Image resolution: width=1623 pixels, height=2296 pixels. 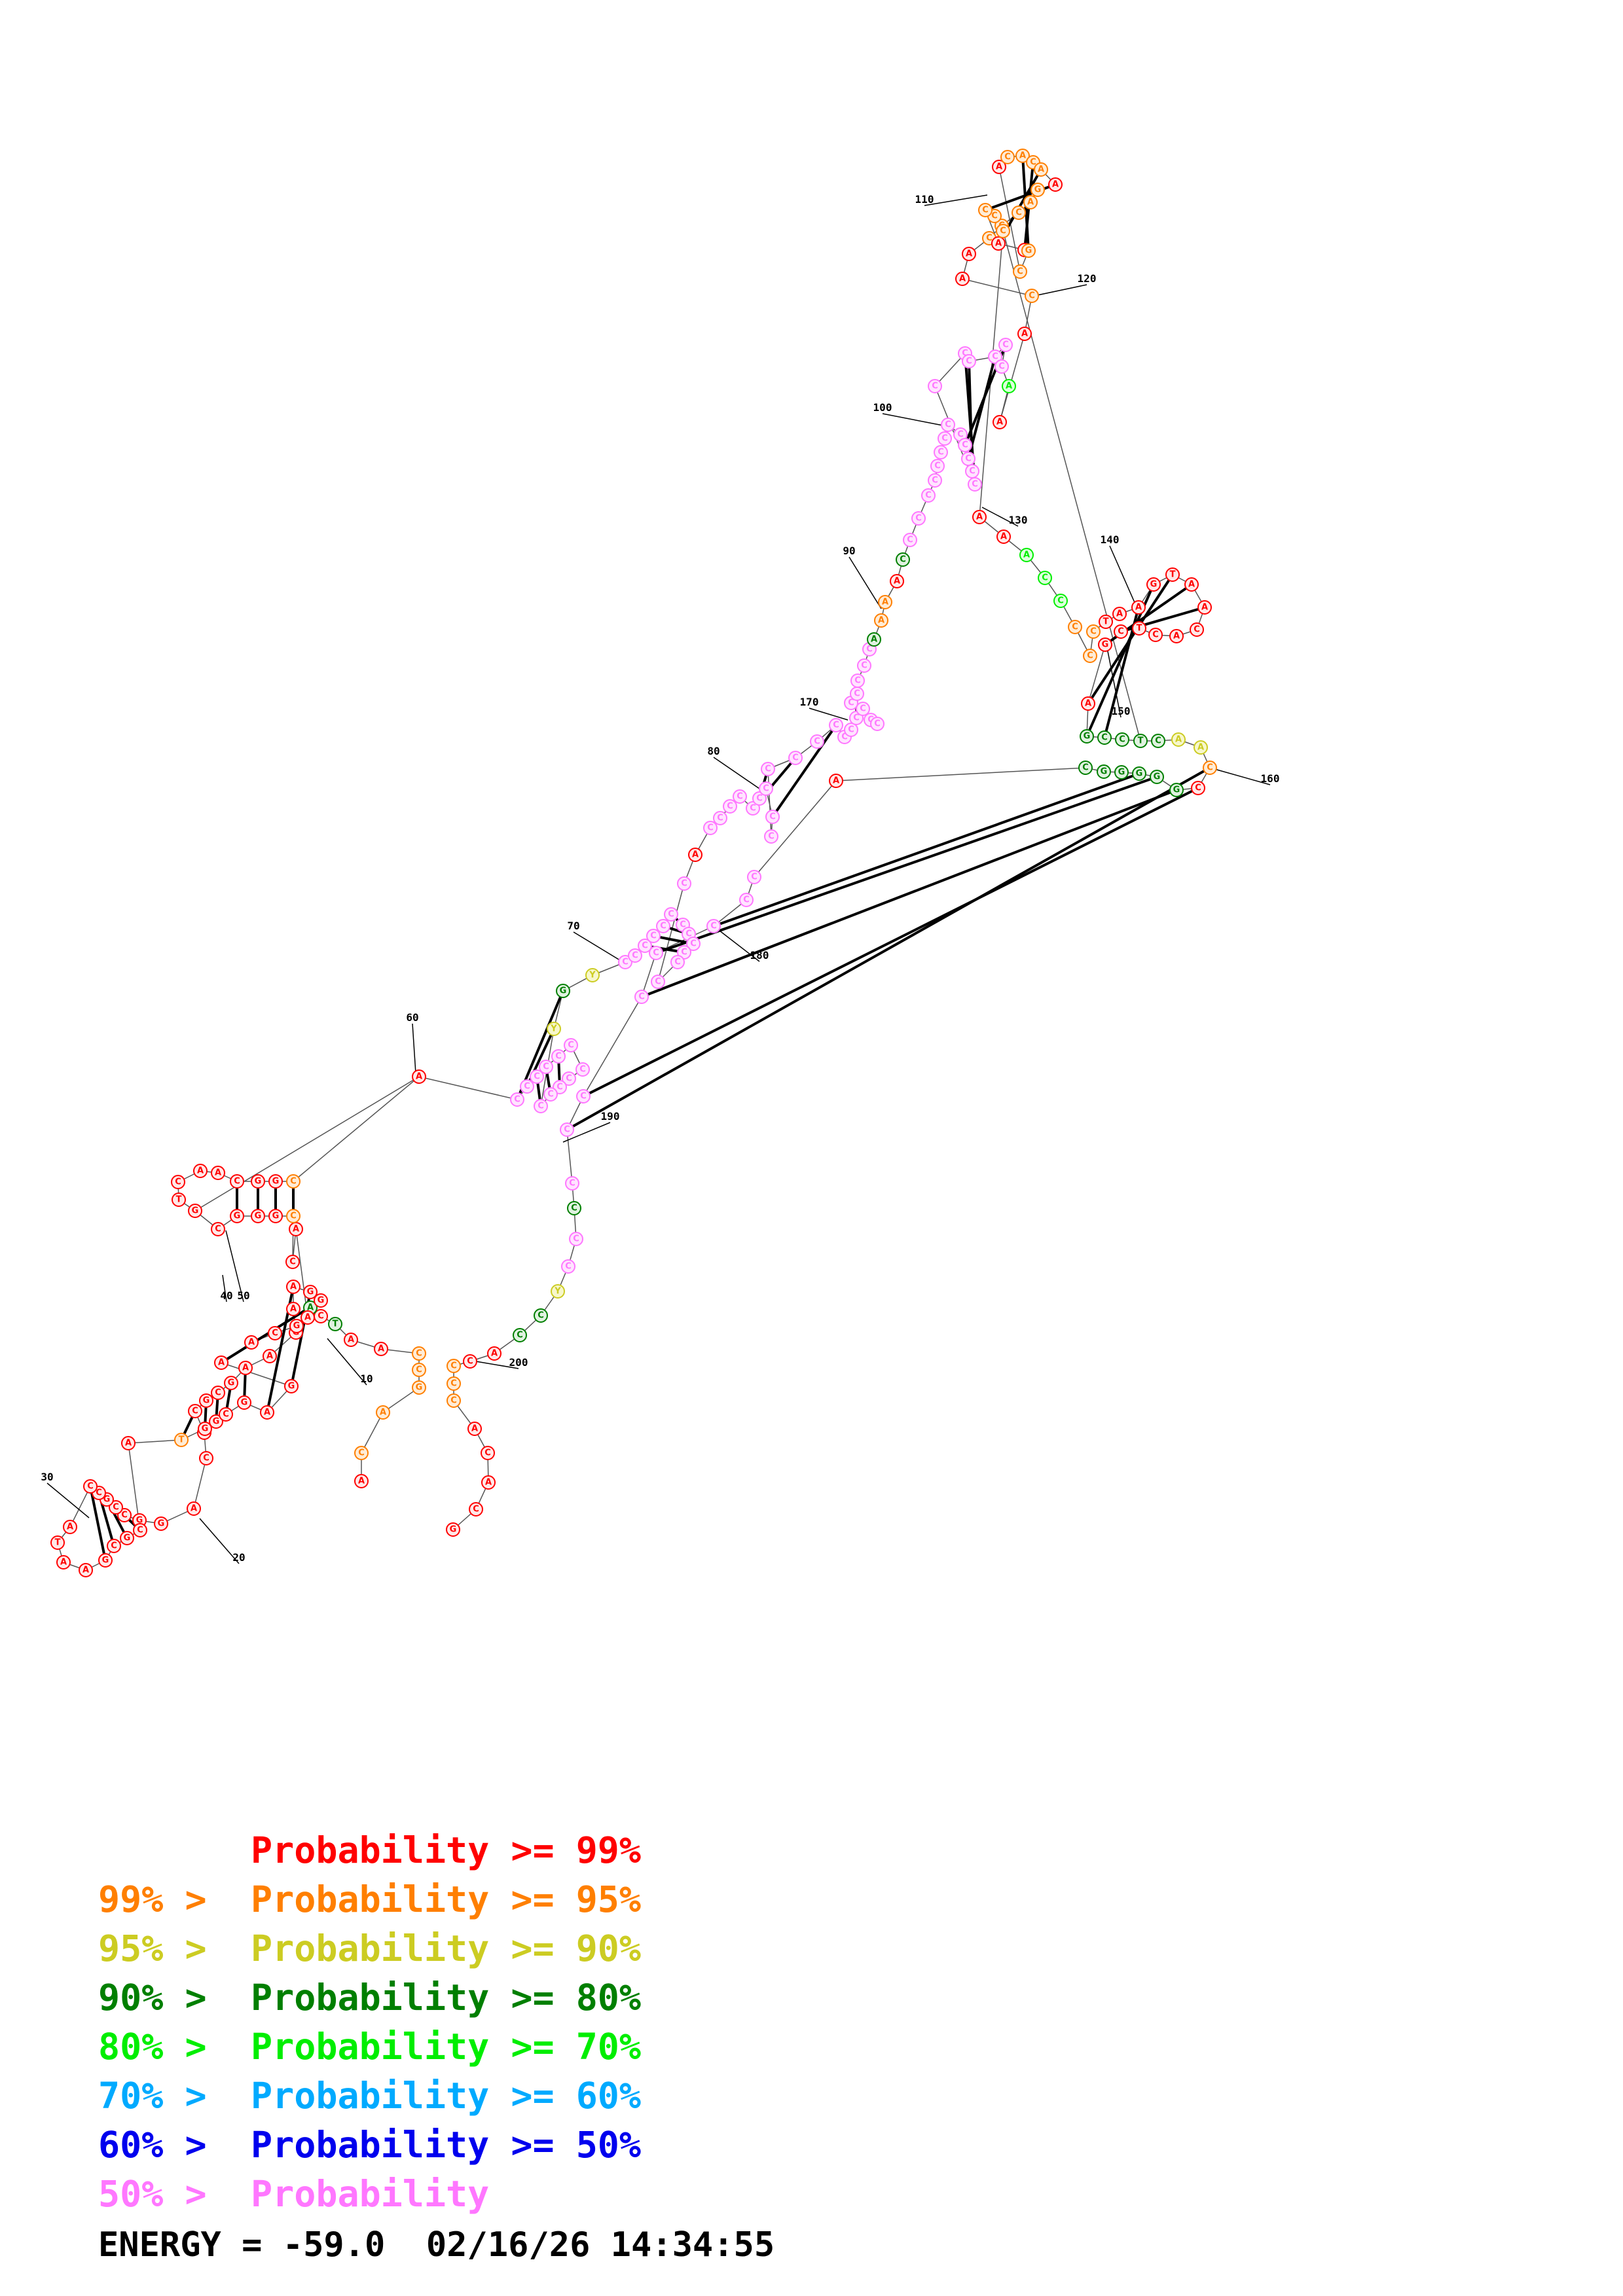 I want to click on base-pair-bond, so click(x=98, y=1523).